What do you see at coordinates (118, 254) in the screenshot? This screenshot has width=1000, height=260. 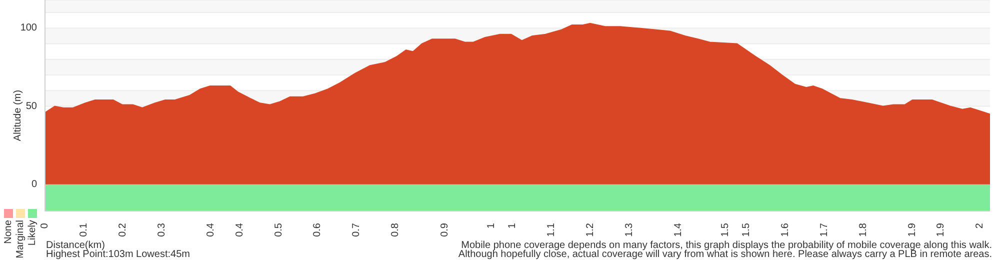 I see `text: Highest Point:103m Lowest:45m` at bounding box center [118, 254].